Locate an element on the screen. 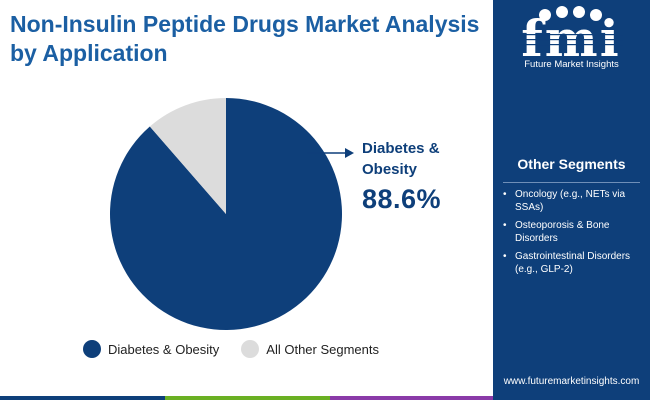 This screenshot has height=400, width=650. fmi-logo-icon: fmi is located at coordinates (571, 37).